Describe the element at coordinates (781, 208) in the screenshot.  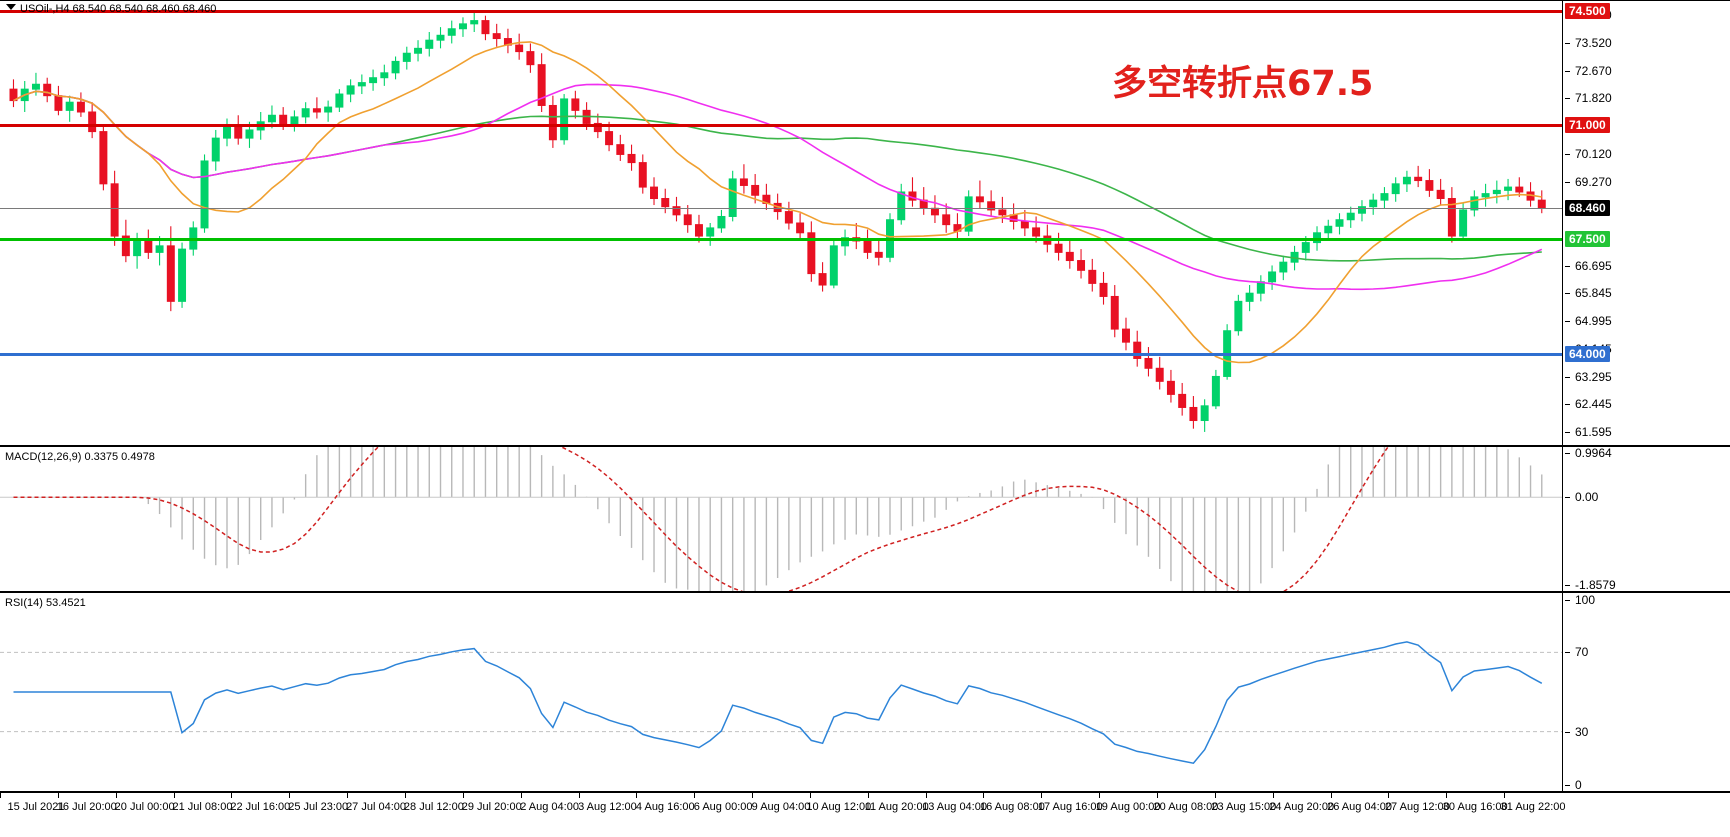
I see `price-level-last-price` at that location.